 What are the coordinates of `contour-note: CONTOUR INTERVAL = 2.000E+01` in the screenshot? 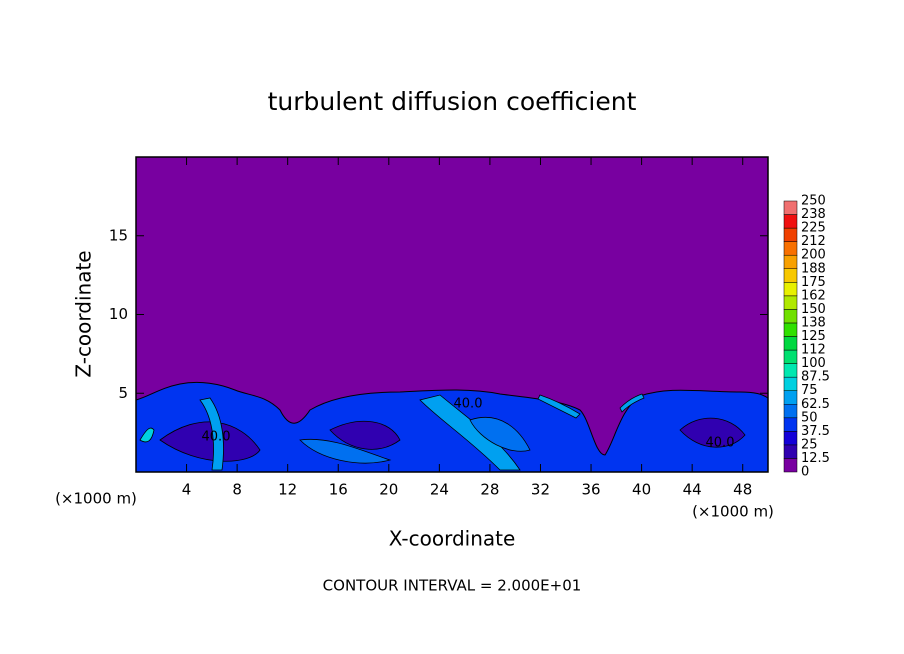 It's located at (452, 586).